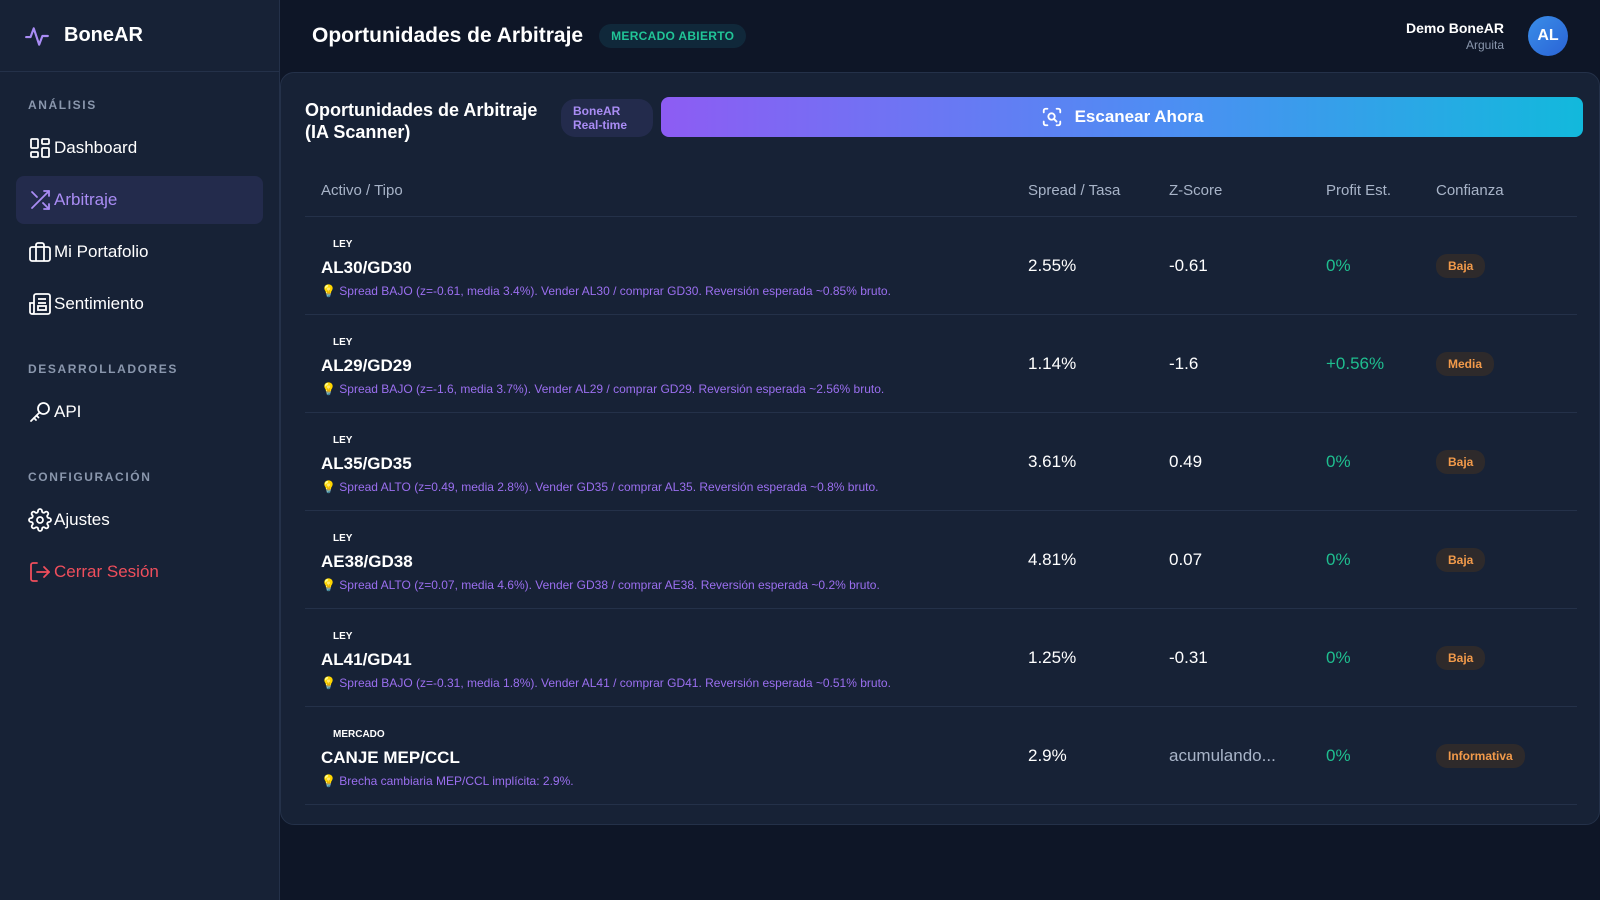 The image size is (1600, 900). I want to click on realtime-badge: BoneAR Real-time, so click(607, 118).